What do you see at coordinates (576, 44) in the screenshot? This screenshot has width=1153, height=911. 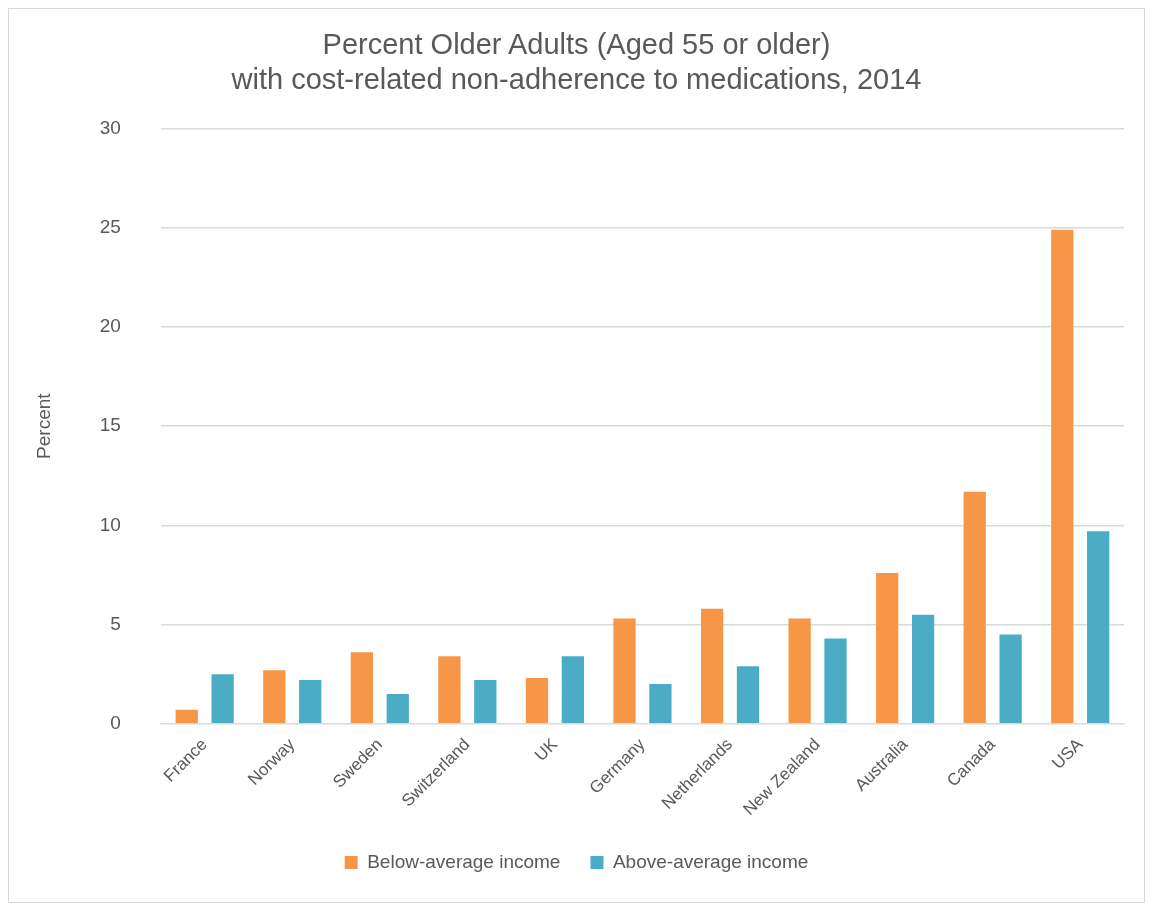 I see `text: Percent Older Adults (Aged 55 or older)` at bounding box center [576, 44].